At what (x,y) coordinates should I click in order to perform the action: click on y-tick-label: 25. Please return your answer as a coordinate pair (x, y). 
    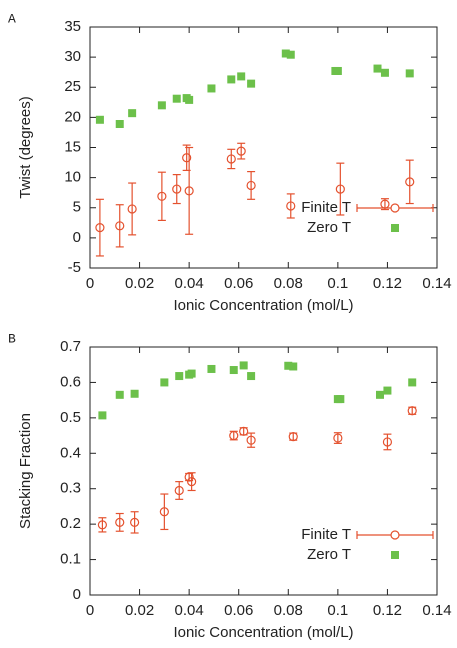
    Looking at the image, I should click on (72, 86).